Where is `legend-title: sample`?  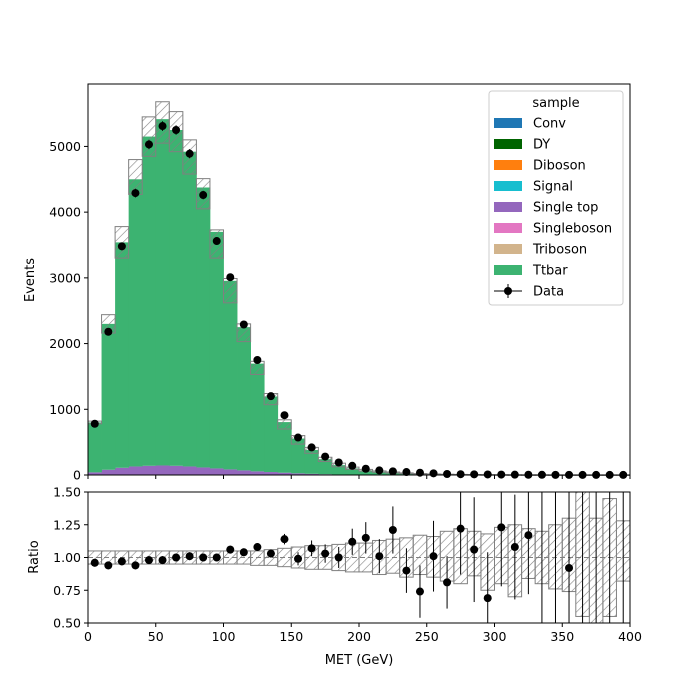 legend-title: sample is located at coordinates (555, 103).